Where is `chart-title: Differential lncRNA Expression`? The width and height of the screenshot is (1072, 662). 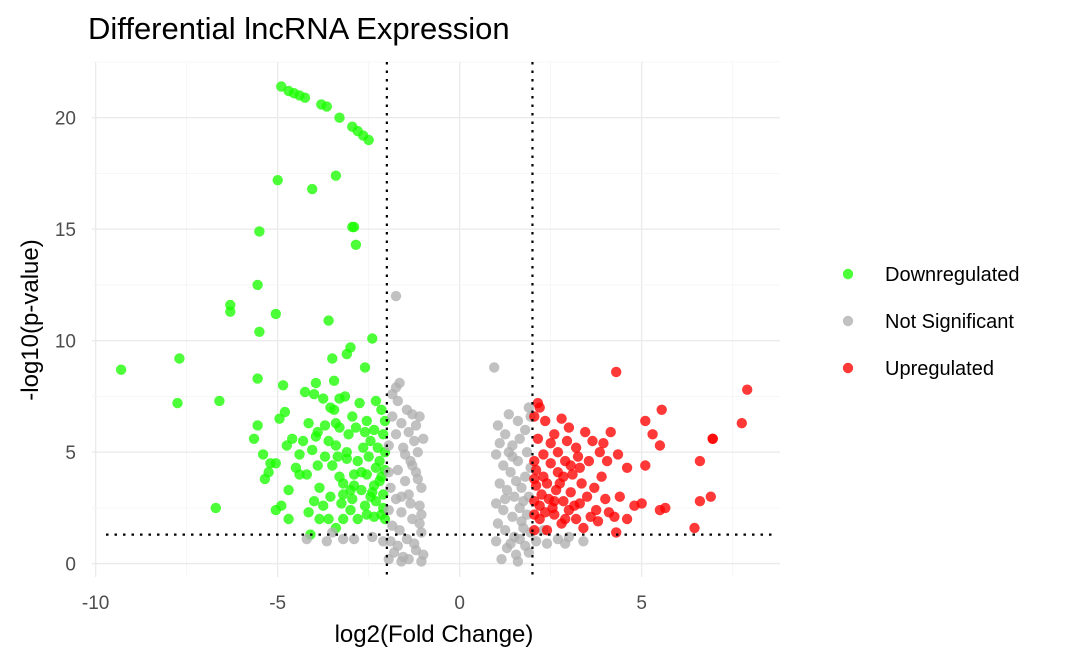
chart-title: Differential lncRNA Expression is located at coordinates (299, 28).